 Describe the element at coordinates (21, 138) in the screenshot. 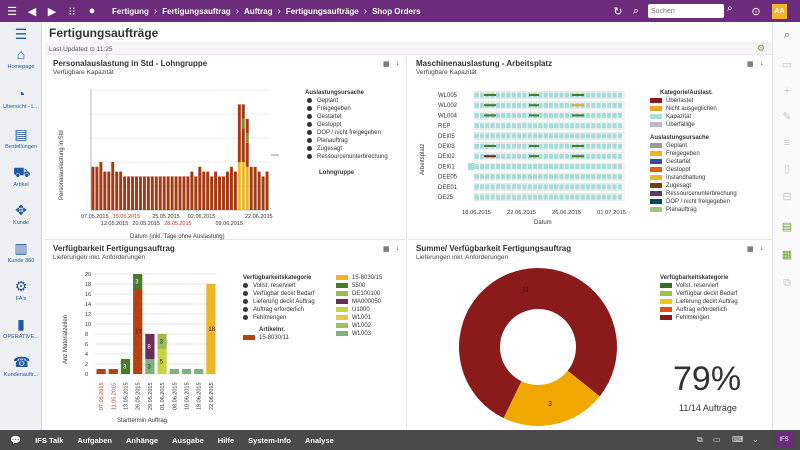

I see `nav-item-bestellungen: ▤ Bestellungen` at that location.